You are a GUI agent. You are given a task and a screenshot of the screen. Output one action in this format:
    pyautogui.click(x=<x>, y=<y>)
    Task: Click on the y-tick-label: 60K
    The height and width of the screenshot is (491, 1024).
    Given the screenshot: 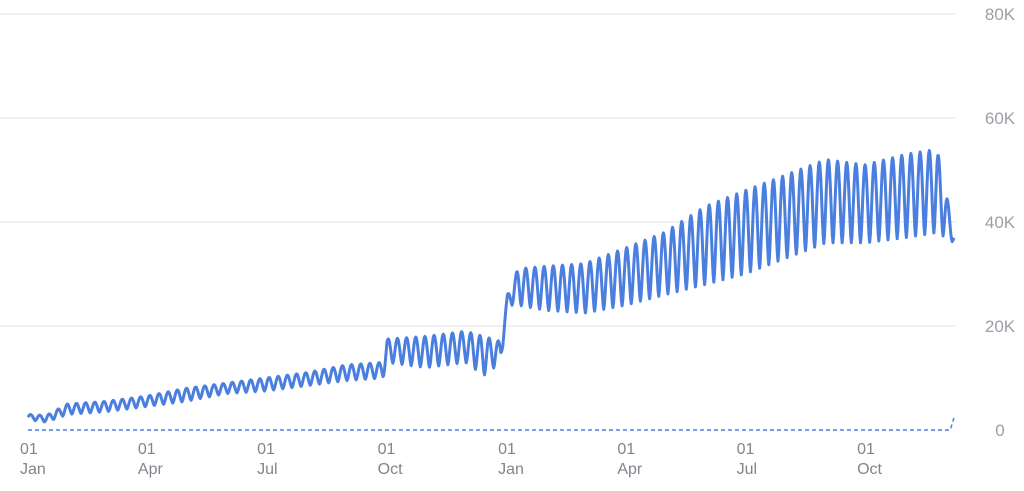 What is the action you would take?
    pyautogui.click(x=1000, y=118)
    